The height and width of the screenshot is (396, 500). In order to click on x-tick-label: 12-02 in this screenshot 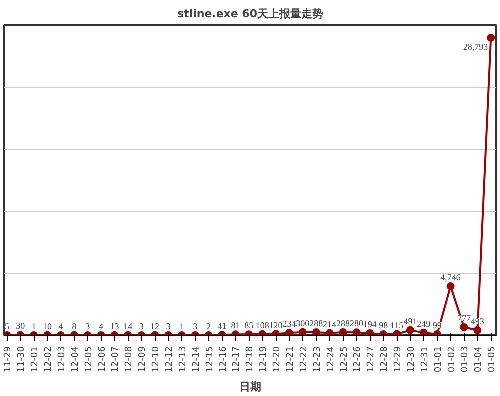, I will do `click(49, 359)`.